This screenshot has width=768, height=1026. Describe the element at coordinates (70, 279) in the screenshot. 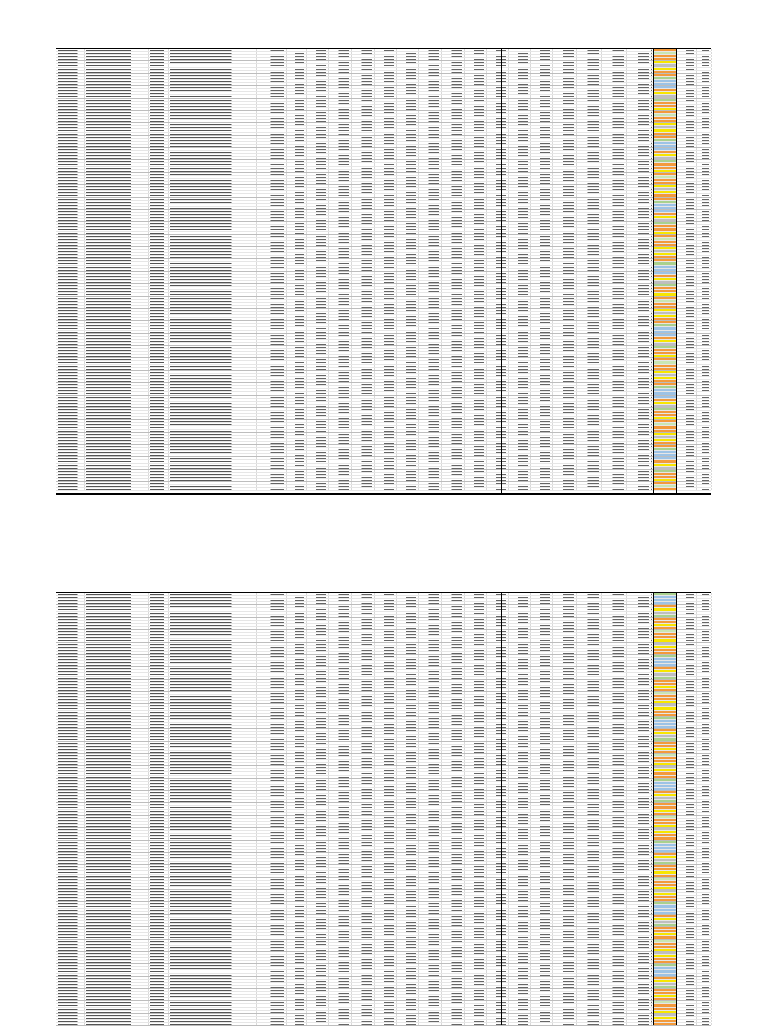

I see `cell-code` at that location.